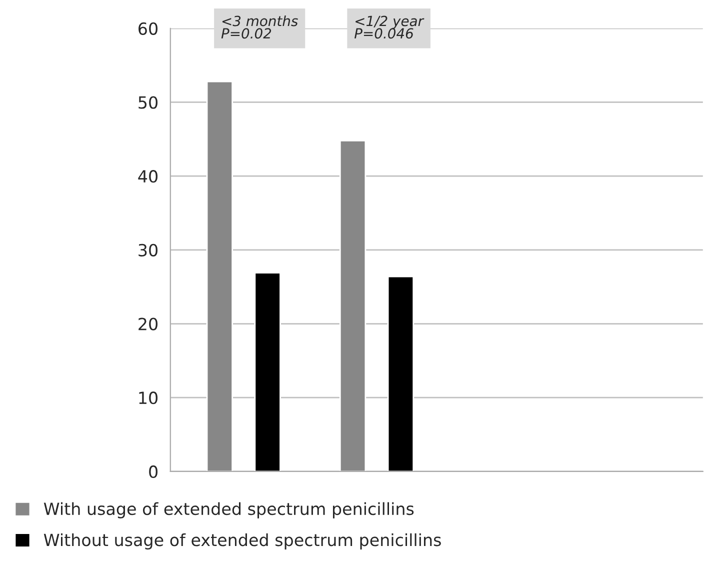 The height and width of the screenshot is (568, 710). I want to click on annotation: <3 months P=0.02, so click(259, 27).